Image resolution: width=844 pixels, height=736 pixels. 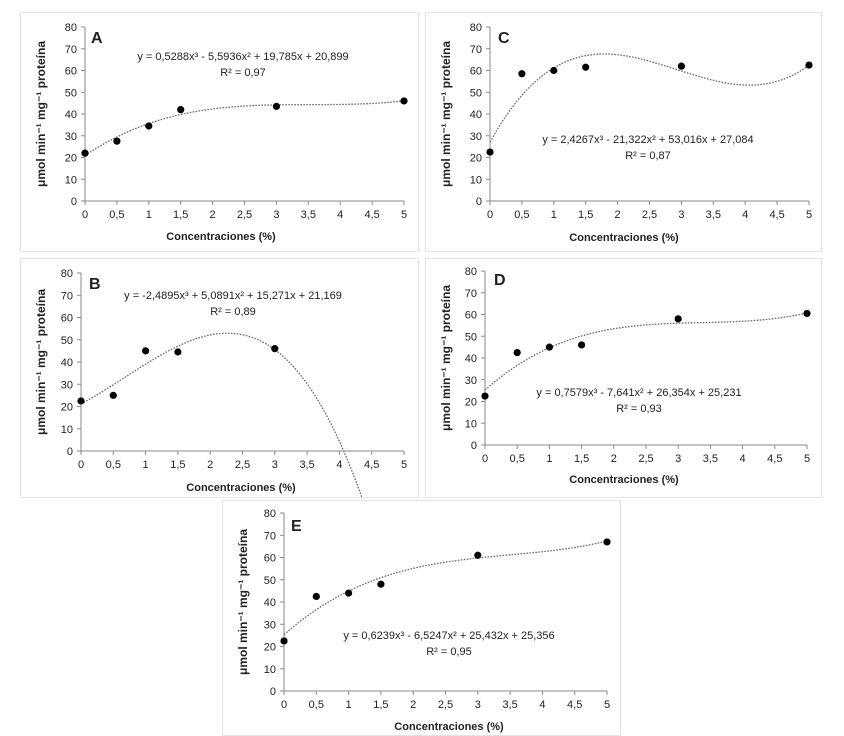 What do you see at coordinates (500, 280) in the screenshot?
I see `panel-label: D` at bounding box center [500, 280].